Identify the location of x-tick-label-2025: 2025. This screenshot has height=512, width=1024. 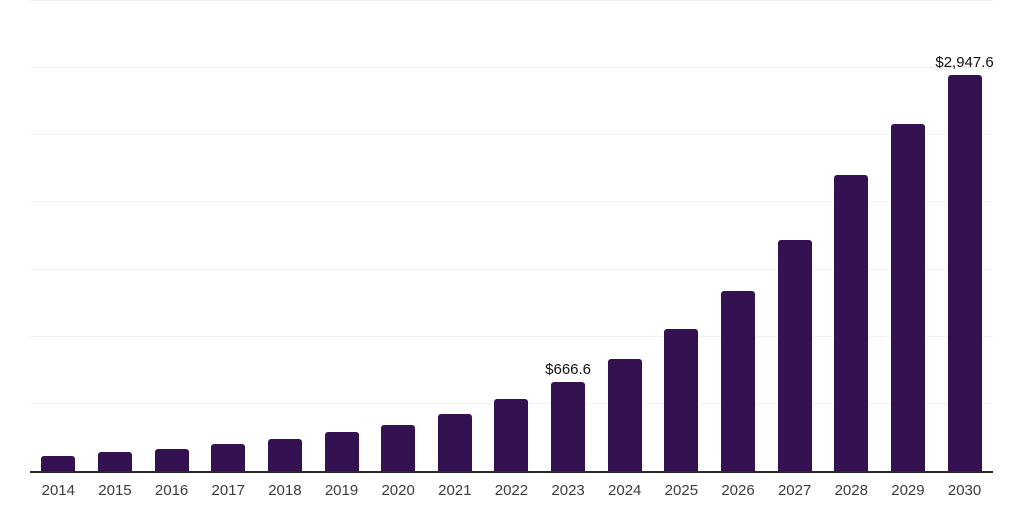
(681, 490).